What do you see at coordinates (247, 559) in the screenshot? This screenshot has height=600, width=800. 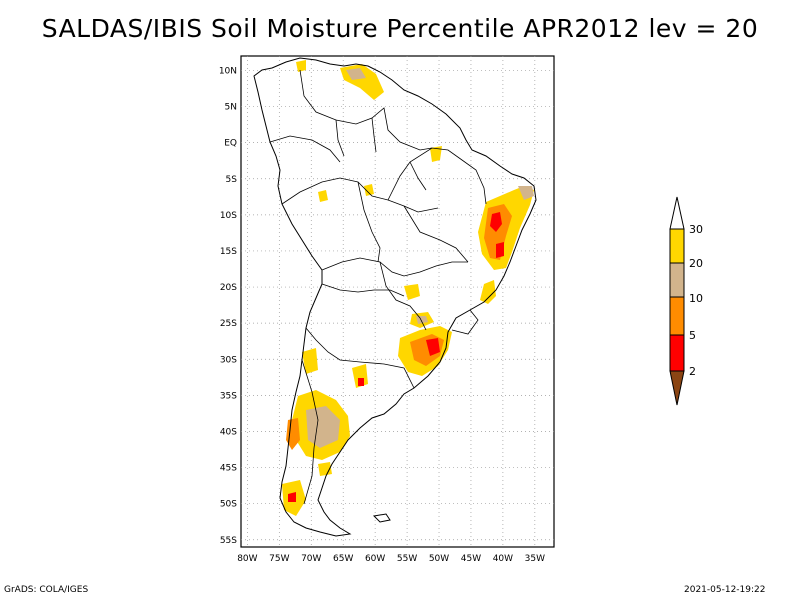 I see `lon-tick-label: 80W` at bounding box center [247, 559].